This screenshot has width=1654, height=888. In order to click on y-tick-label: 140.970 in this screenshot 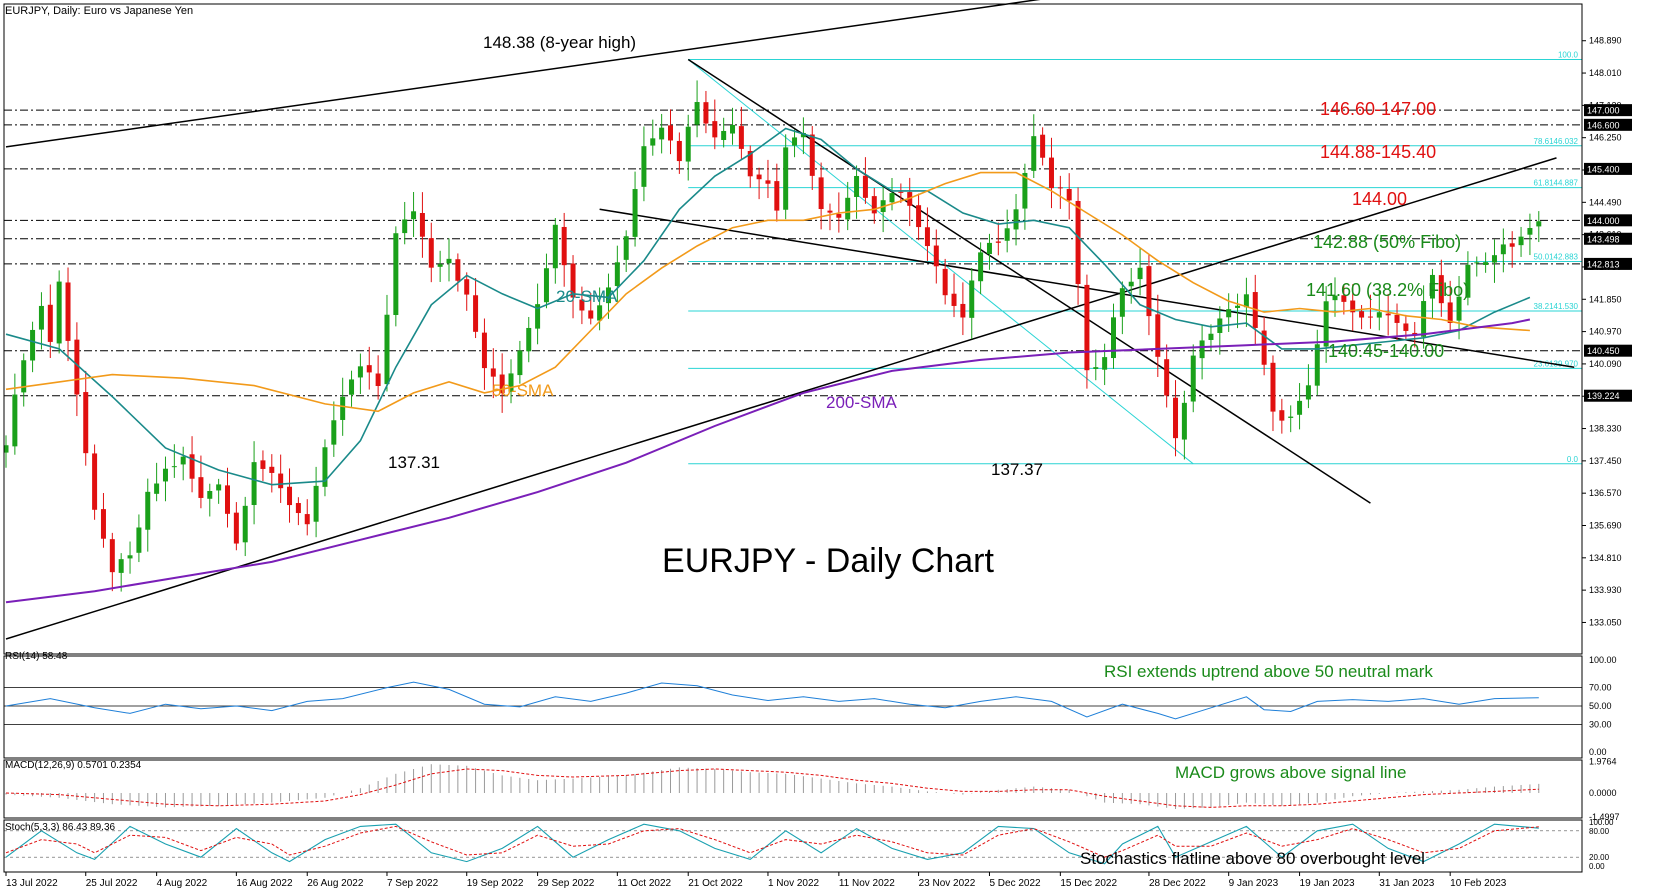, I will do `click(1605, 332)`.